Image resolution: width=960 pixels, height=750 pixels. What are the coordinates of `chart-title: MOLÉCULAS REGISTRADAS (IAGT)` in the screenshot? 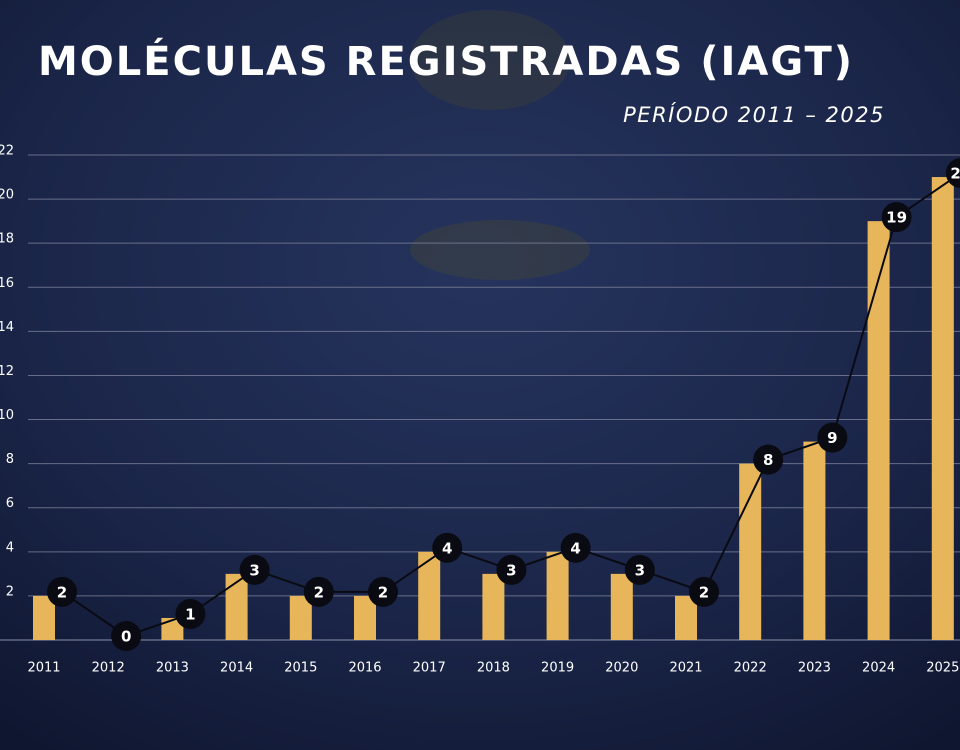 It's located at (446, 61).